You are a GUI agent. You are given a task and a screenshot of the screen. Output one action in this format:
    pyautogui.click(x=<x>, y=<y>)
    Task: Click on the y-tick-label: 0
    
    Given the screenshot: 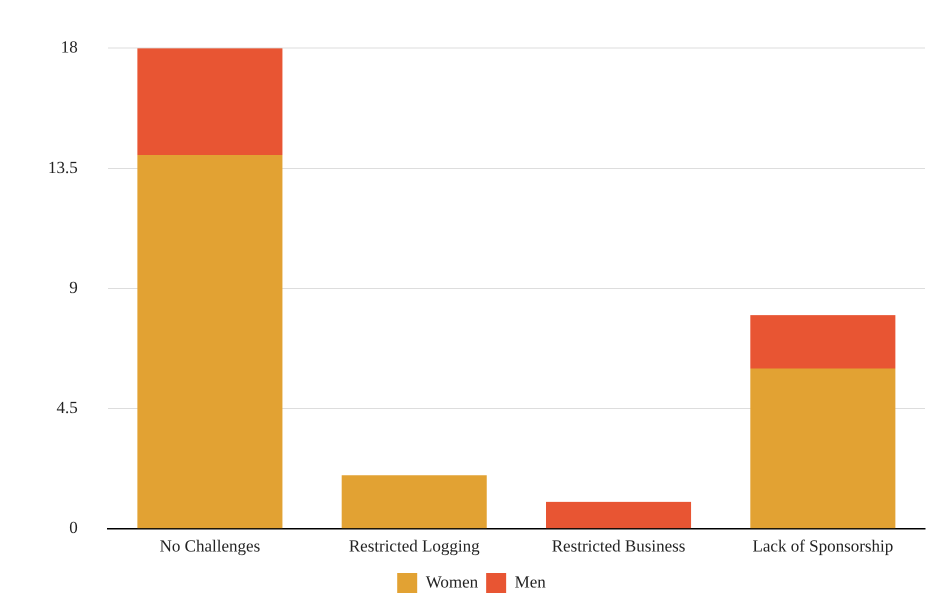 What is the action you would take?
    pyautogui.click(x=73, y=528)
    